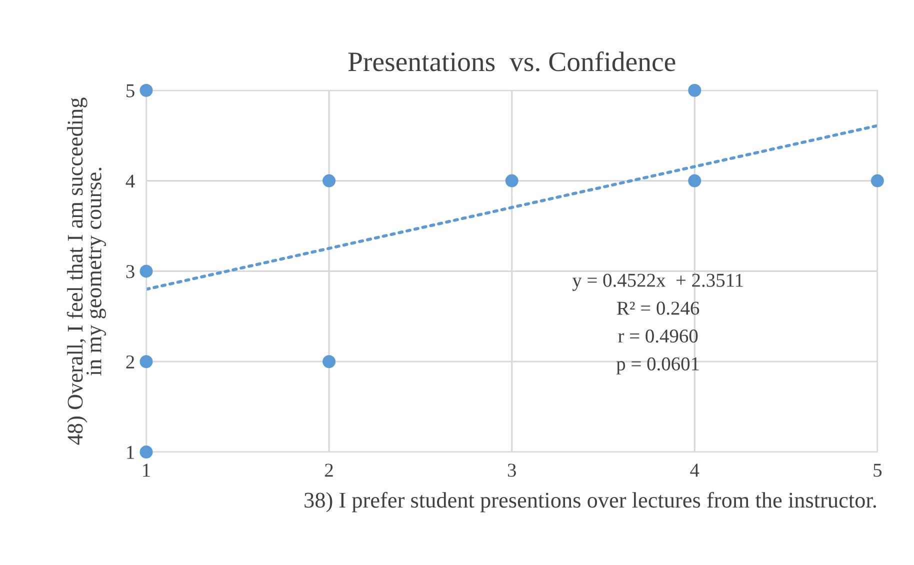 This screenshot has width=914, height=565. I want to click on y-tick-label: 5, so click(130, 91).